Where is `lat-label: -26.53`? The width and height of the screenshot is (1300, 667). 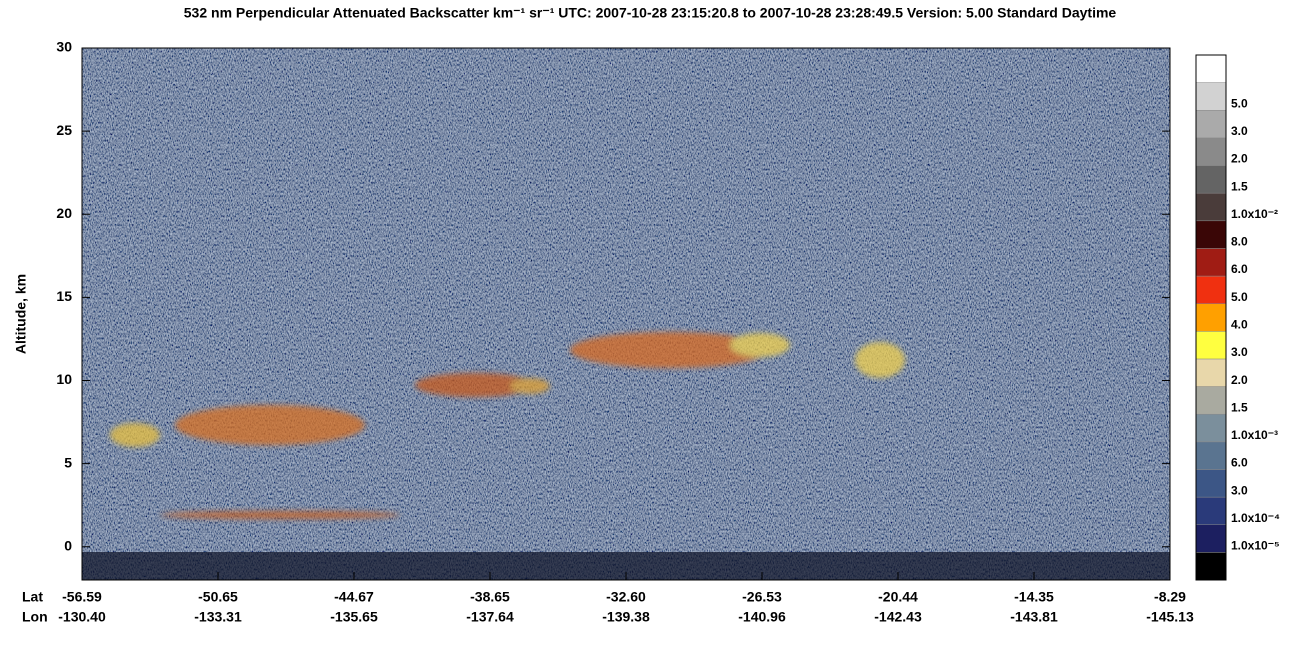
lat-label: -26.53 is located at coordinates (762, 597).